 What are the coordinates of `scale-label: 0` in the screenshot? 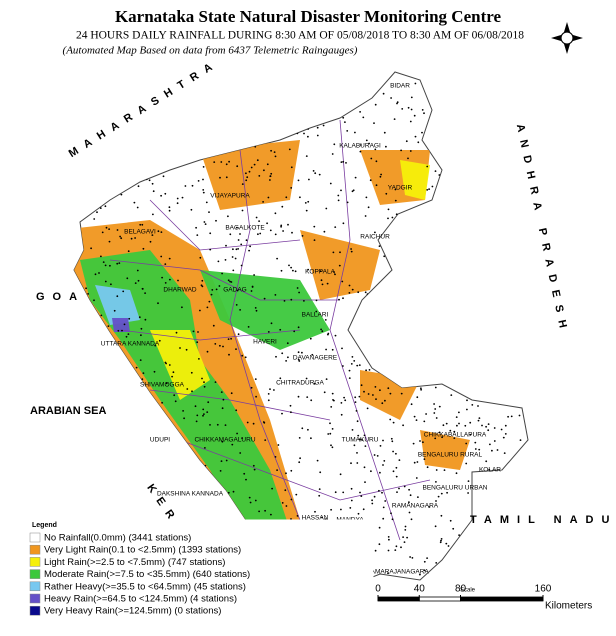 It's located at (378, 589).